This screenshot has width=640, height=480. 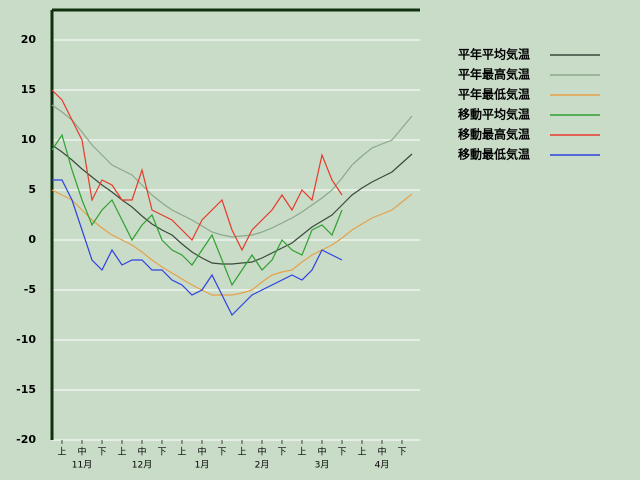 I want to click on legend-label: 平年最低気温, so click(x=494, y=94).